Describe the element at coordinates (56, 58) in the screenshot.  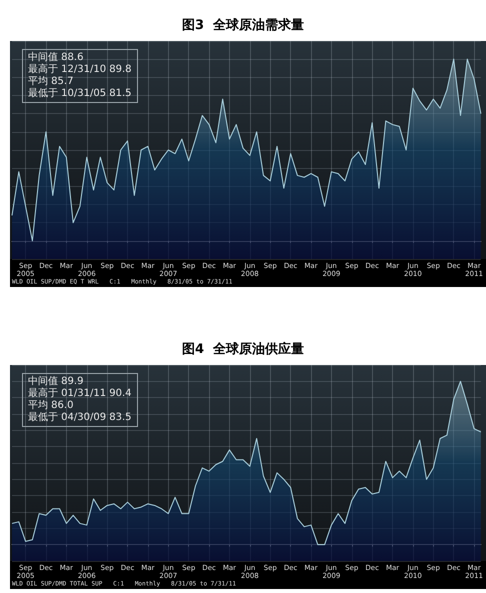
I see `annotation: 中间值 88.6` at that location.